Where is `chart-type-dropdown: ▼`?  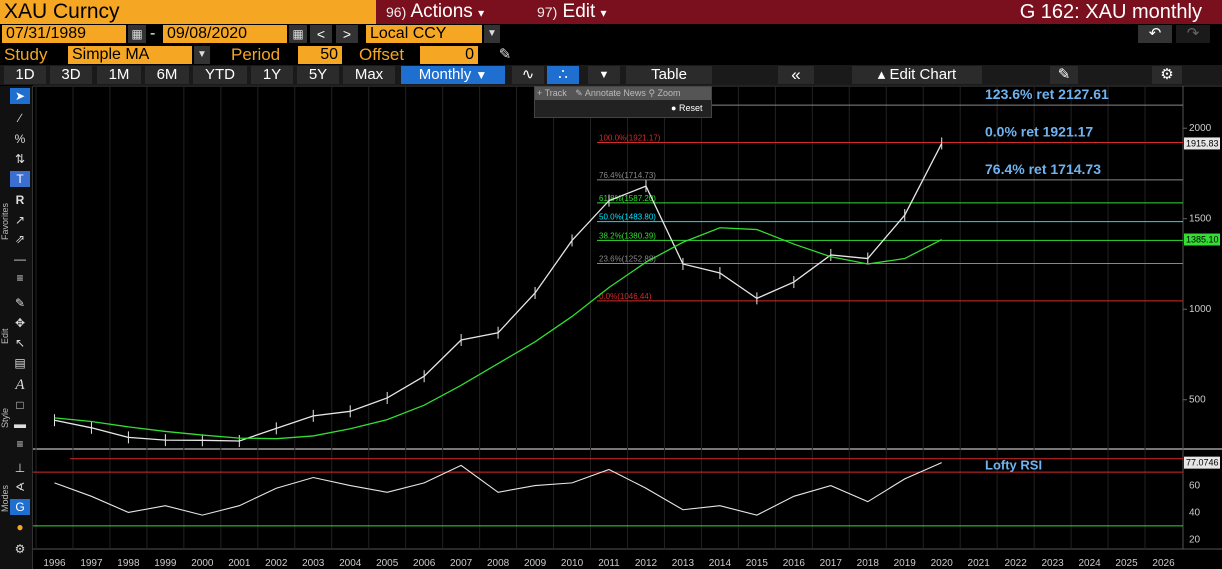
chart-type-dropdown: ▼ is located at coordinates (604, 75).